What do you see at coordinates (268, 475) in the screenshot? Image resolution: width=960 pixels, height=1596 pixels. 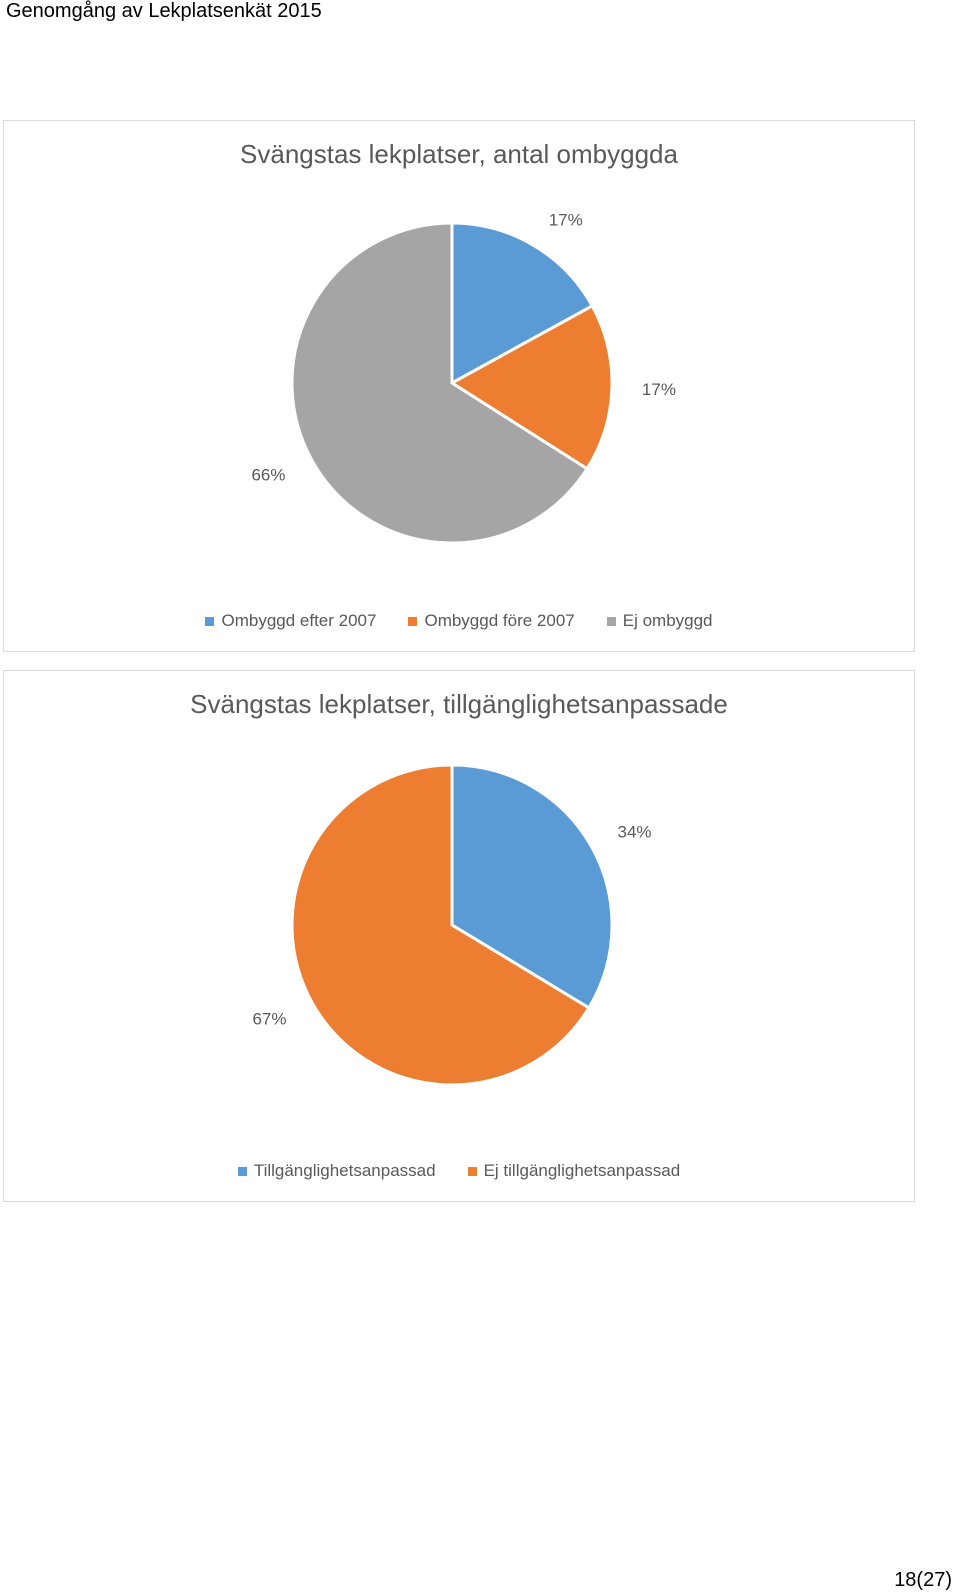 I see `data-label-3: 66%` at bounding box center [268, 475].